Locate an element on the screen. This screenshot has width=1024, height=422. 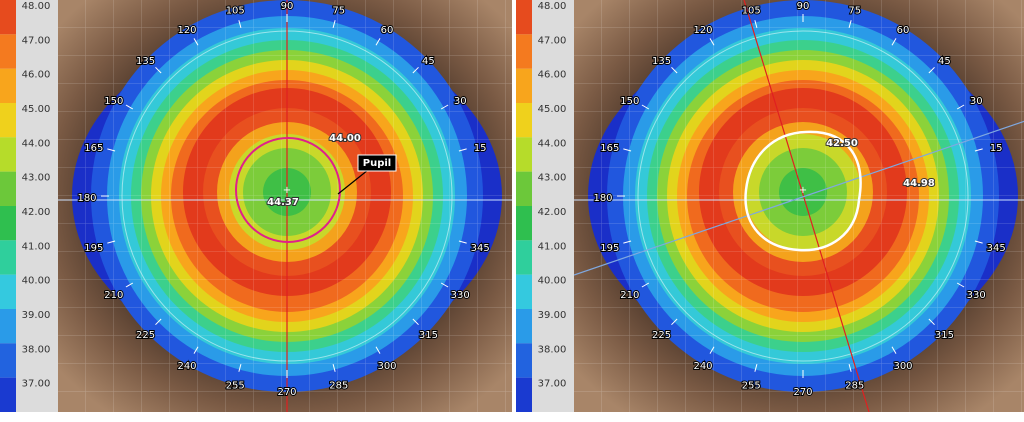
angle-label: 75 is located at coordinates (338, 11).